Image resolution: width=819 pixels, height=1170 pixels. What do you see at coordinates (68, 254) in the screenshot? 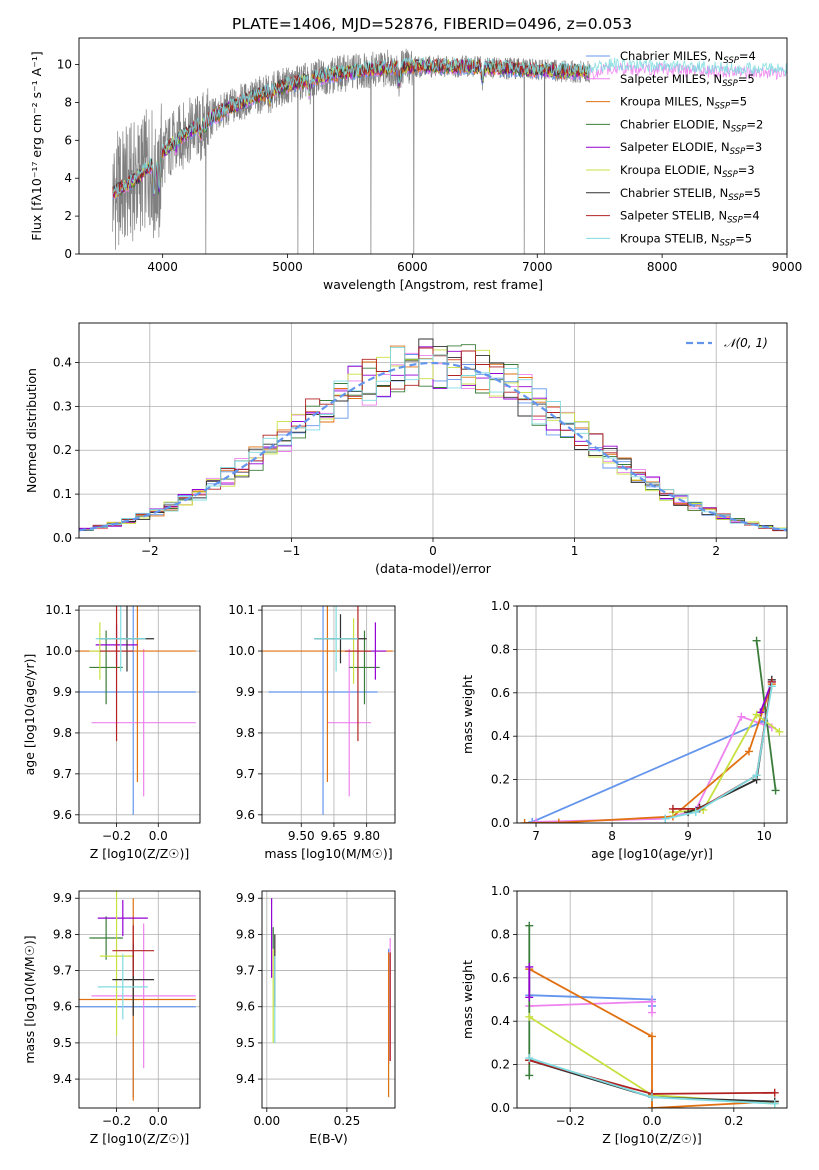
I see `y-tick-label: 0` at bounding box center [68, 254].